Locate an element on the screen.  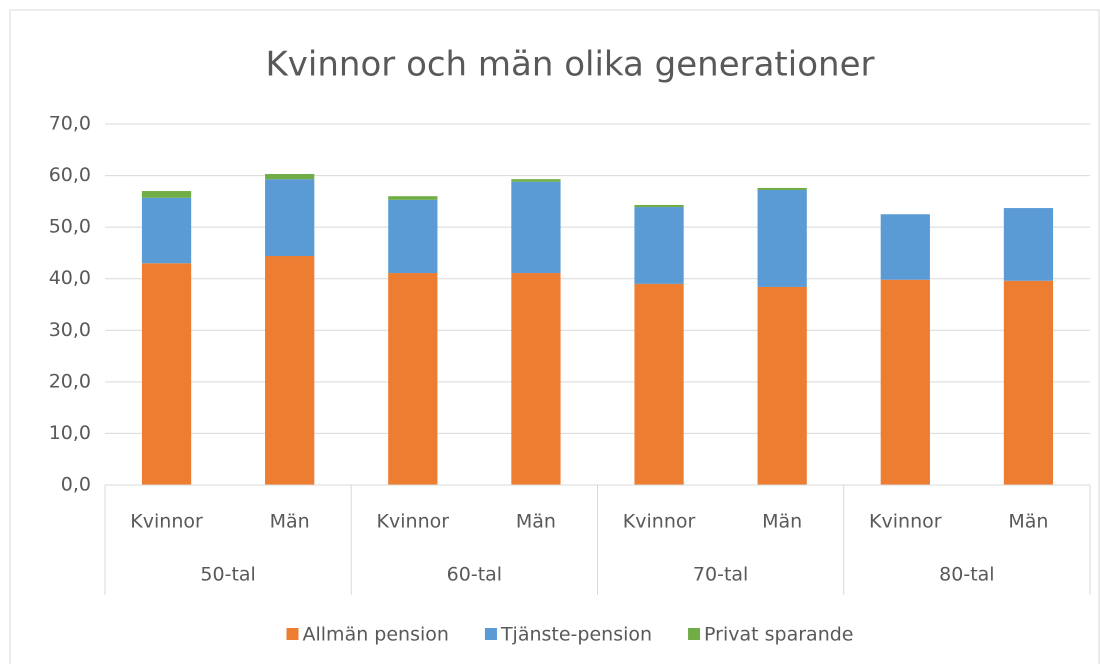
y-tick-label: 30,0 is located at coordinates (70, 330).